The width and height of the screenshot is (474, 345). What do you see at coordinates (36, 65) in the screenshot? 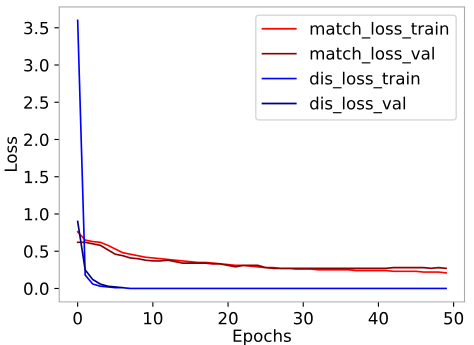
I see `y-tick-label: 3.0` at bounding box center [36, 65].